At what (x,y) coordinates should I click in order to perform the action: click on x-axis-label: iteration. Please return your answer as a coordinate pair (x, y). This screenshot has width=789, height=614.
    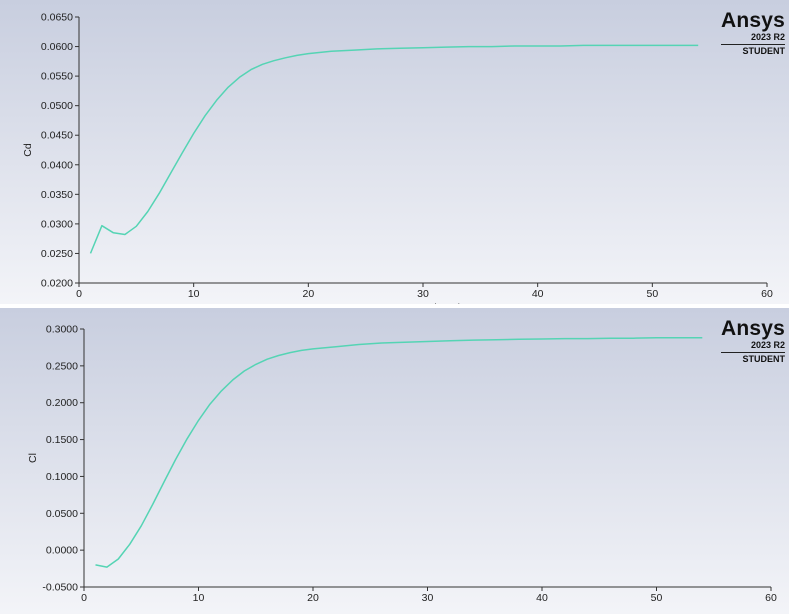
    Looking at the image, I should click on (453, 303).